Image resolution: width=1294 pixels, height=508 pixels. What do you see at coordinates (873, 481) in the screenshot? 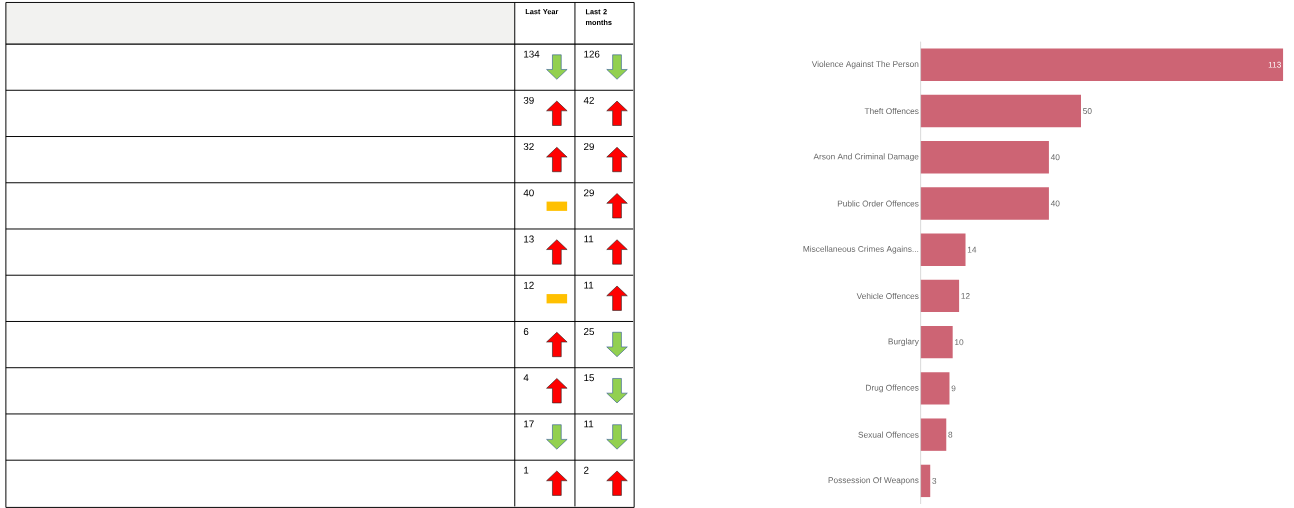
I see `y-tick-label: Possession Of Weapons` at bounding box center [873, 481].